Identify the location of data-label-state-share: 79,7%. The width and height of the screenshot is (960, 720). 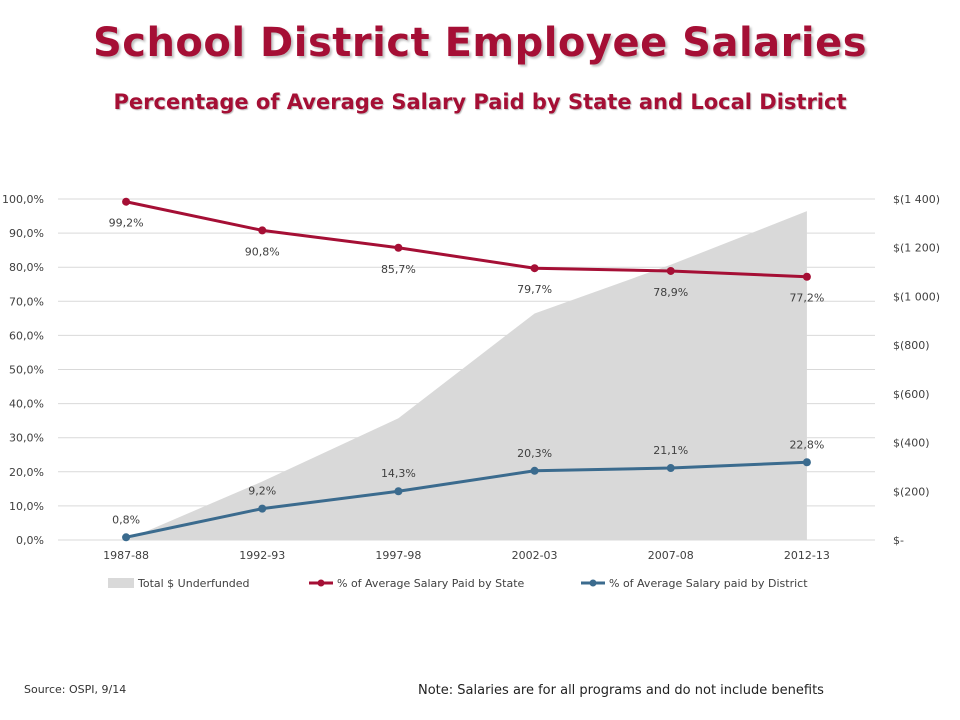
(534, 289).